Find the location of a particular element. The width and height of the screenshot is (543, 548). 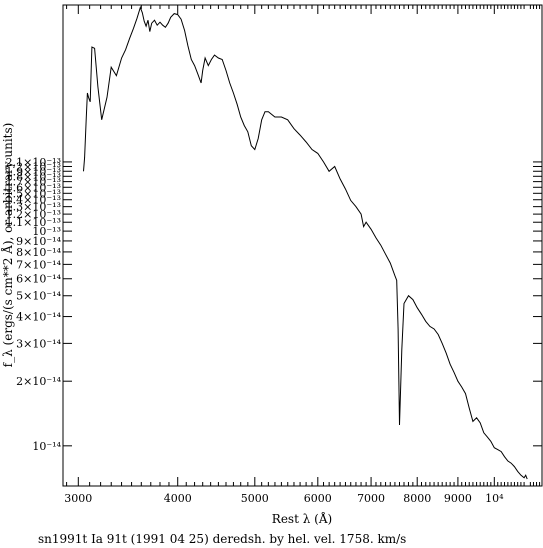

y-tick-label: 9×10⁻¹⁴ is located at coordinates (38, 241).